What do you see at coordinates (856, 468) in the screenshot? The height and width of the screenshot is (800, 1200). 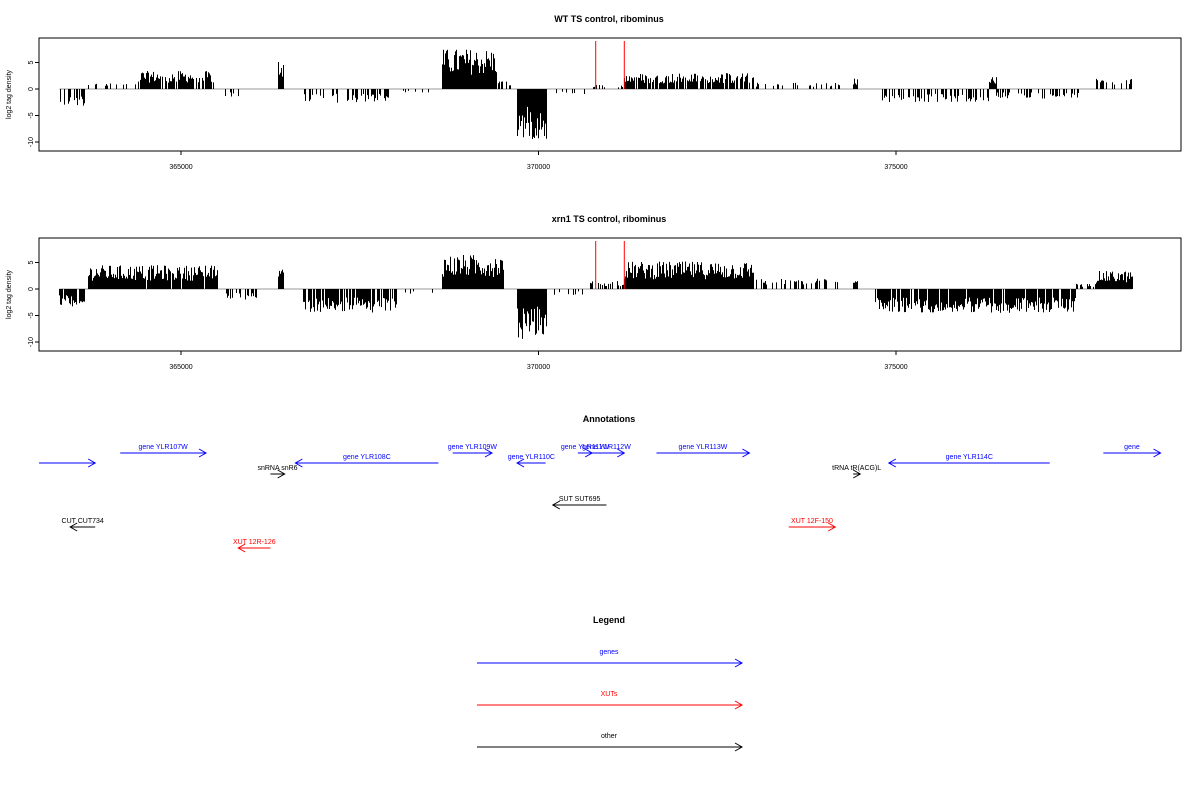 I see `annotation-label: tRNA tR(ACG)L` at bounding box center [856, 468].